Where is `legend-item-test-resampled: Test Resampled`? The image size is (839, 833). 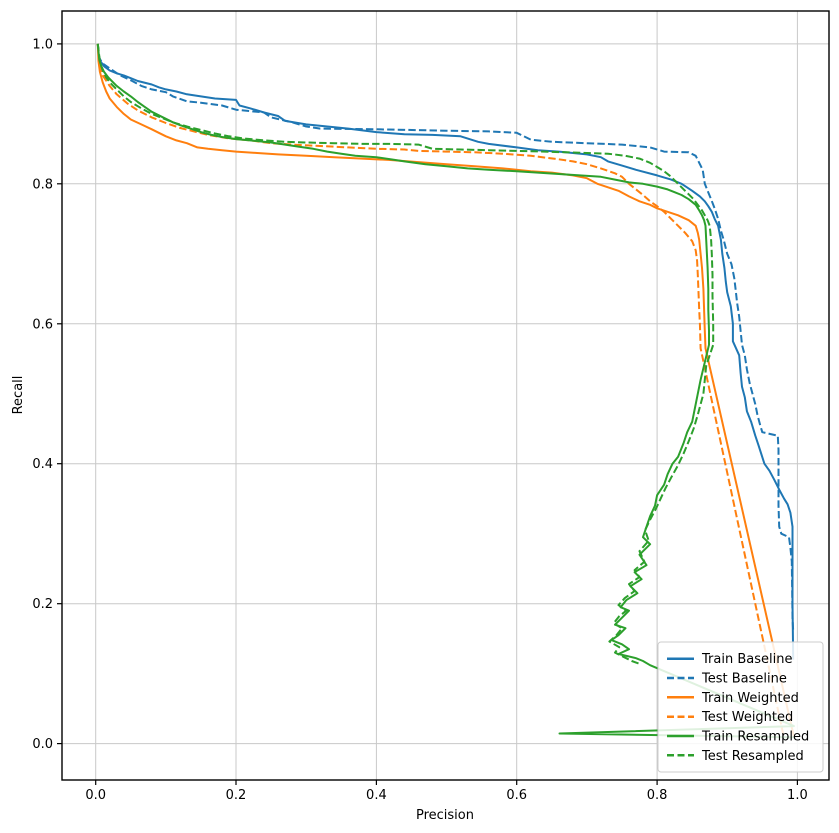 legend-item-test-resampled: Test Resampled is located at coordinates (735, 756).